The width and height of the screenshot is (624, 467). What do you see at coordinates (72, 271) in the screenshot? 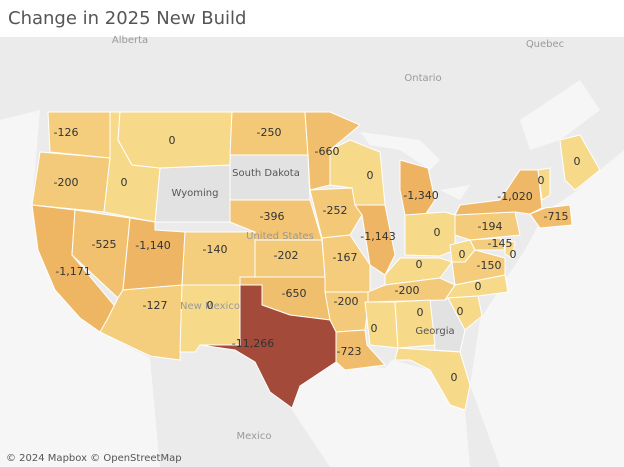
I see `value-label: -1,171` at bounding box center [72, 271].